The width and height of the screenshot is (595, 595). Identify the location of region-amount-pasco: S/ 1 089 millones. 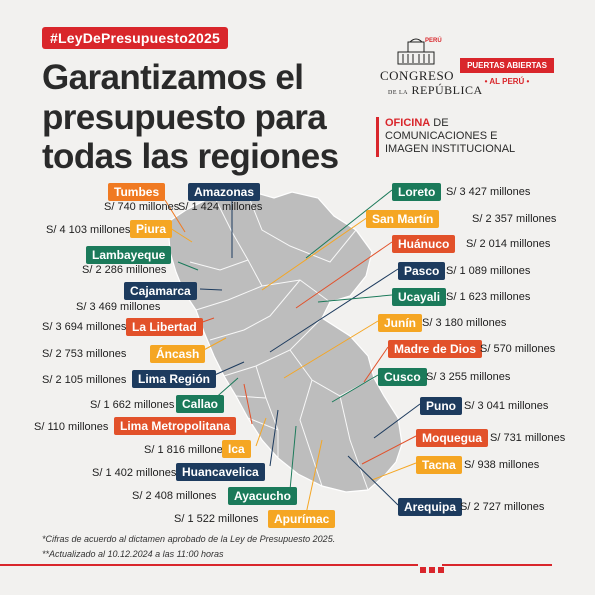
(488, 271).